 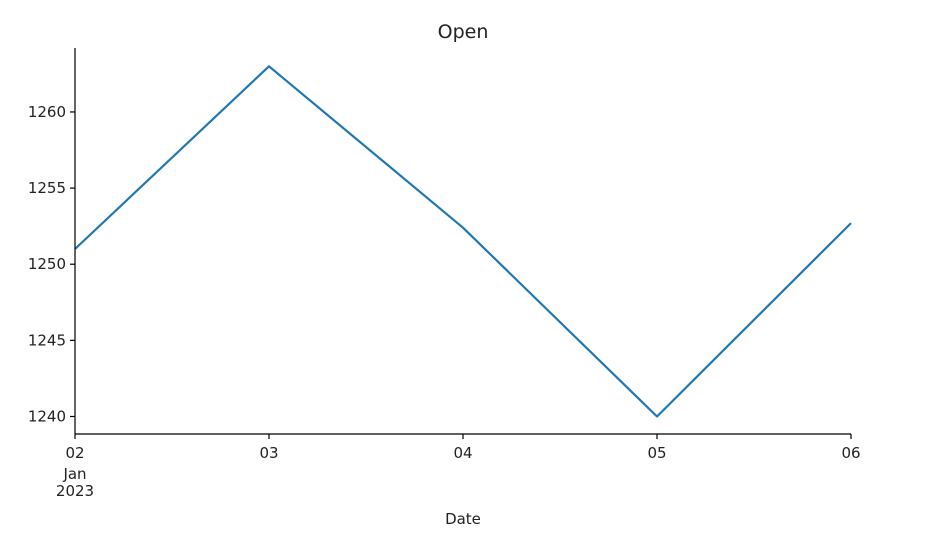 What do you see at coordinates (47, 264) in the screenshot?
I see `y-tick-label: 1250` at bounding box center [47, 264].